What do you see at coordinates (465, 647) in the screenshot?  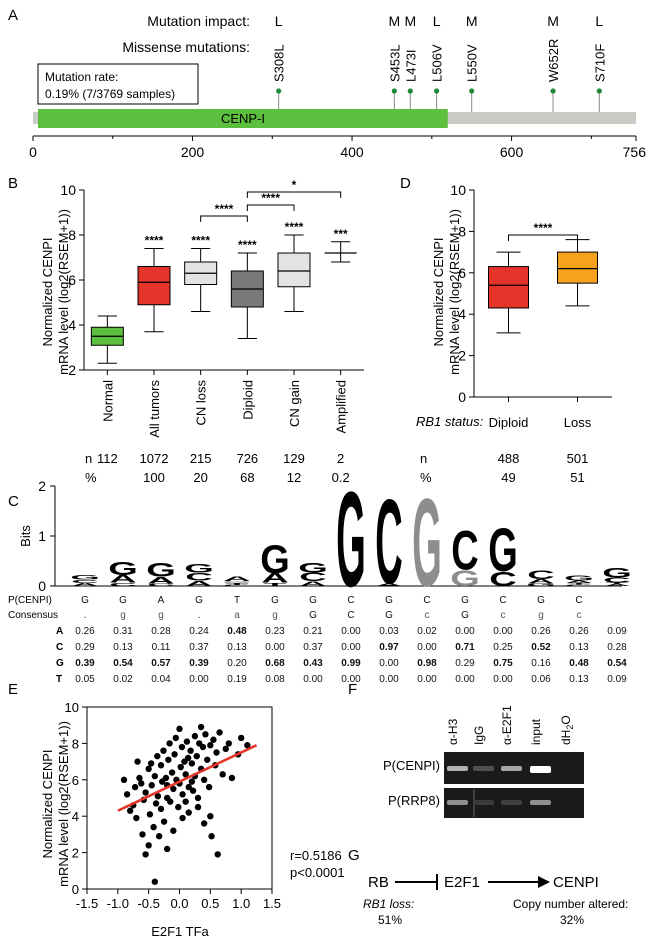 I see `pwm-cell: 0.71` at bounding box center [465, 647].